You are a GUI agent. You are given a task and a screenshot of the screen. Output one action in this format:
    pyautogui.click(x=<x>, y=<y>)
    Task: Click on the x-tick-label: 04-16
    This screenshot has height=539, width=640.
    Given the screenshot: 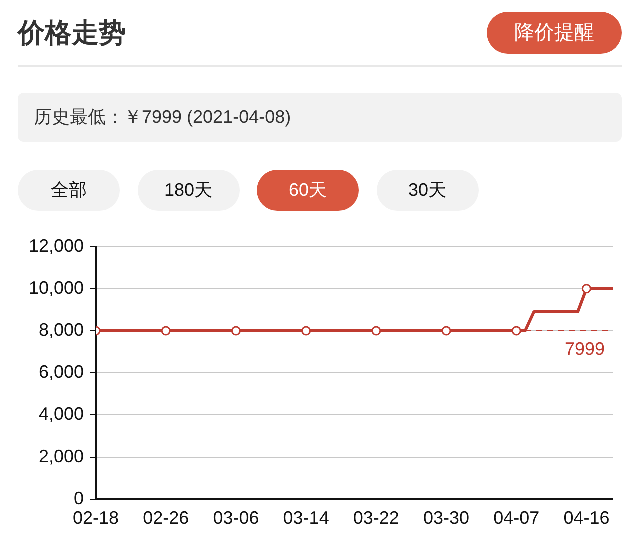 What is the action you would take?
    pyautogui.click(x=587, y=518)
    